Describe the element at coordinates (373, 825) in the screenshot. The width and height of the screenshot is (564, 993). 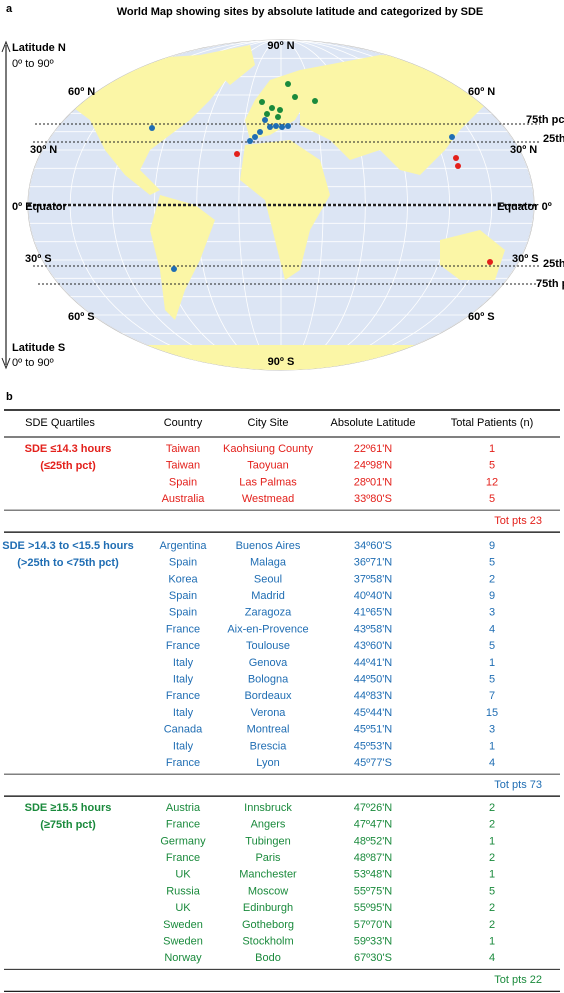
I see `cell: 47º47'N` at that location.